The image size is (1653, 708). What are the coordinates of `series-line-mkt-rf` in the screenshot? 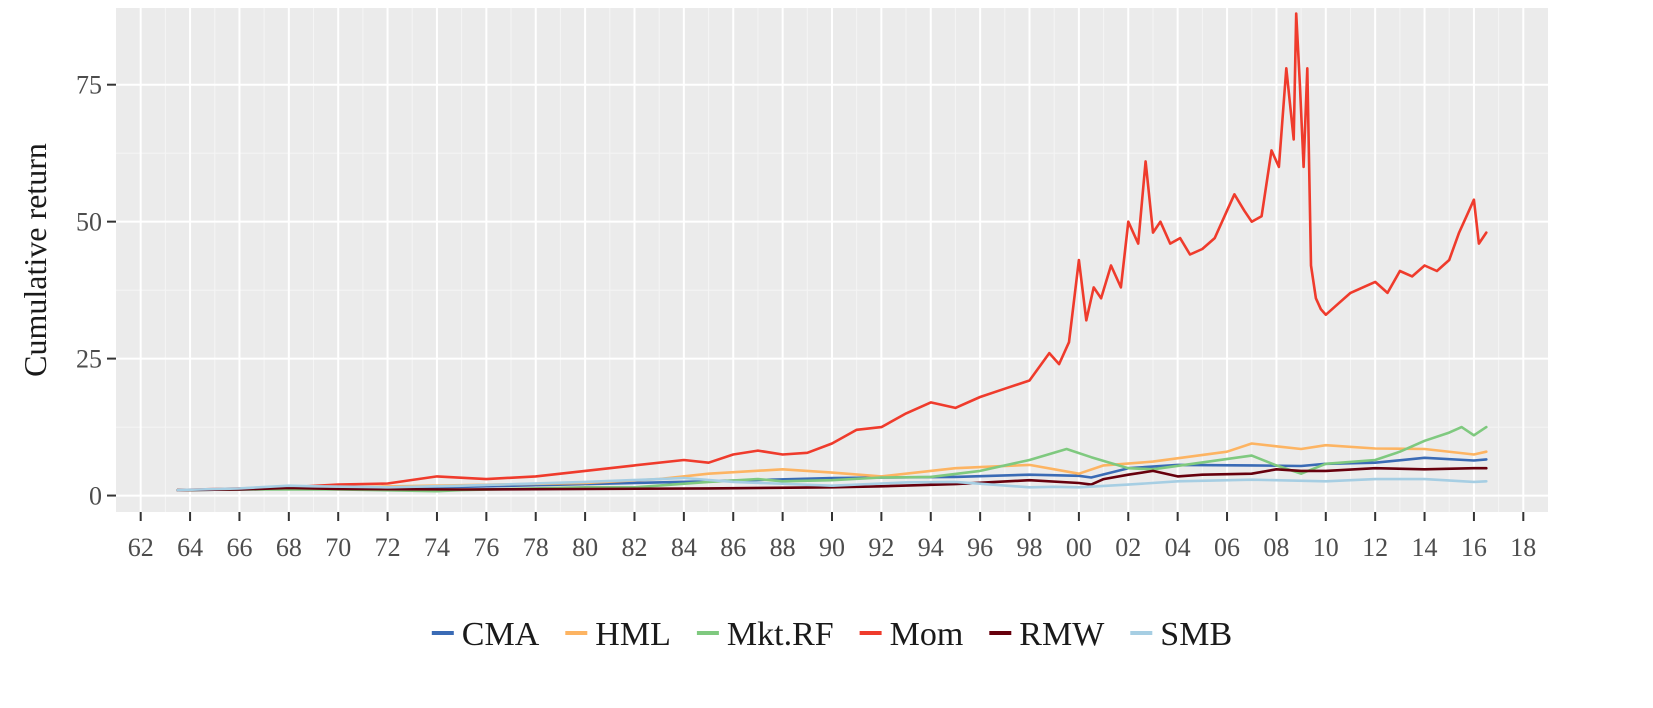 It's located at (832, 459).